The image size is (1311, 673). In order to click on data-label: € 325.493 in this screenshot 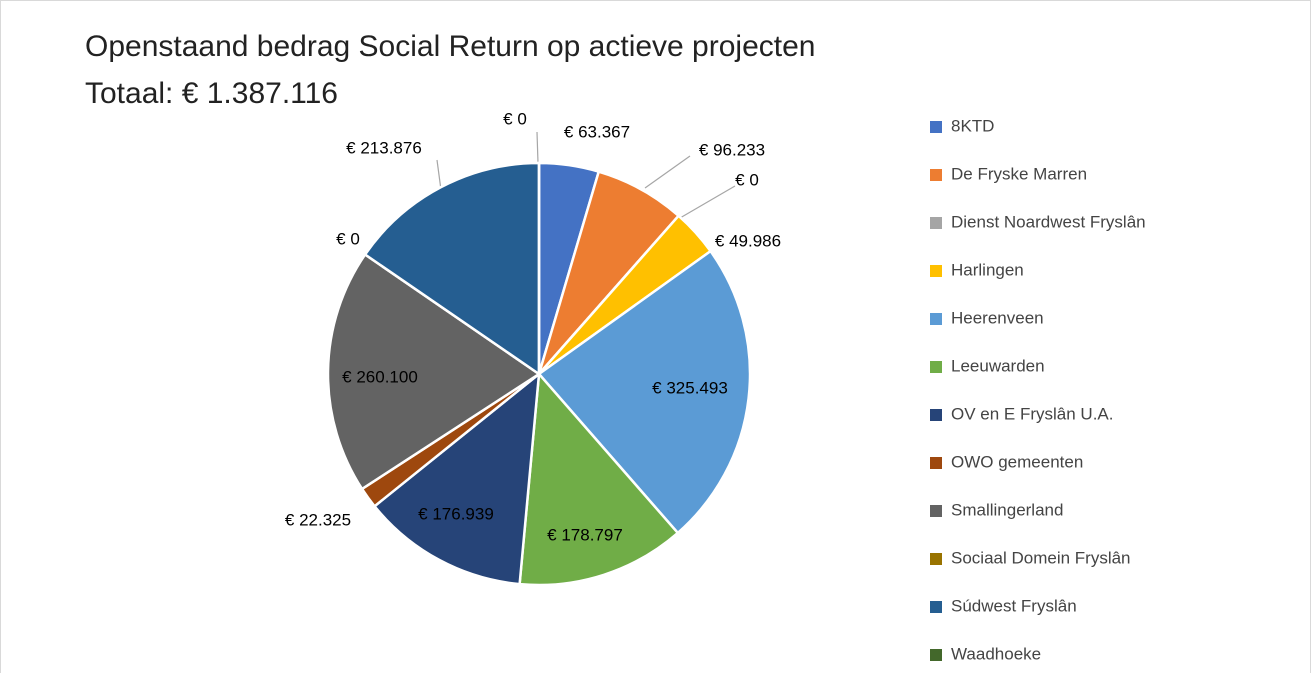, I will do `click(690, 387)`.